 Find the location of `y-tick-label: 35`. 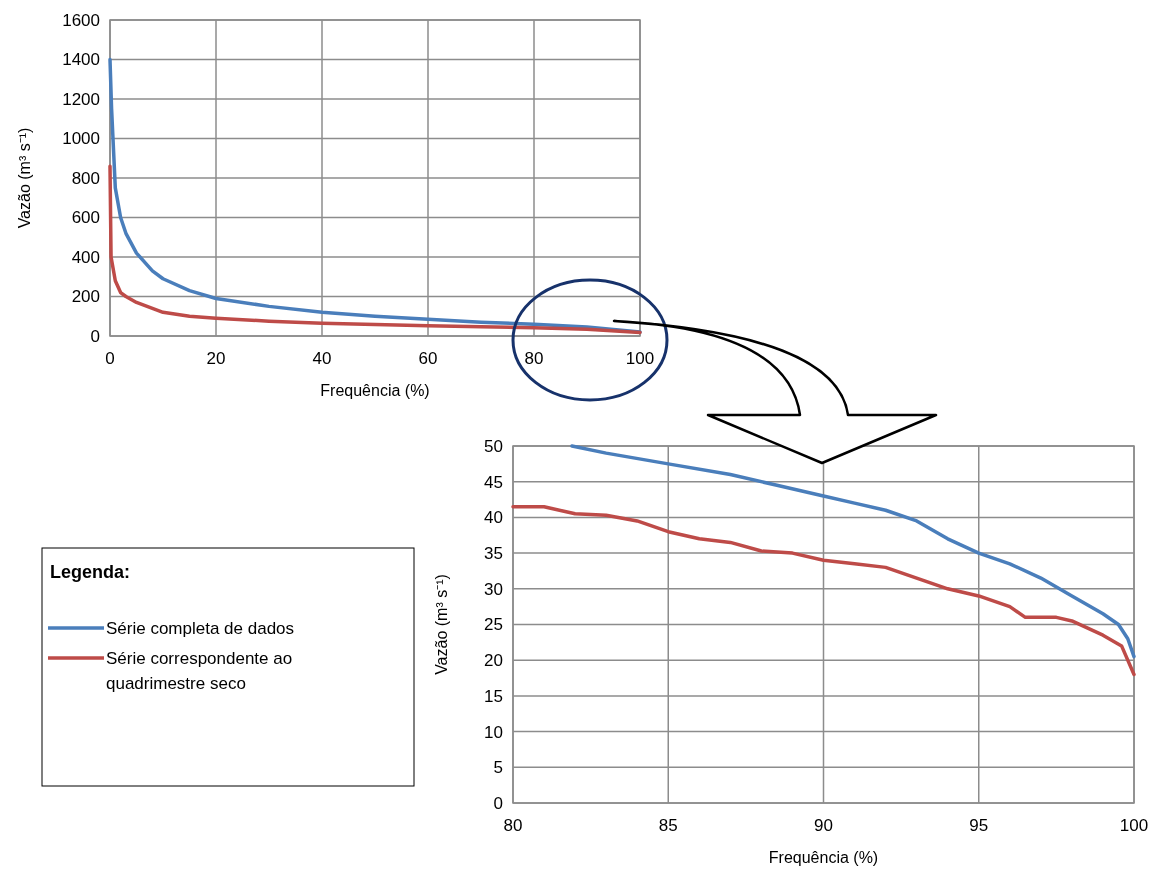

y-tick-label: 35 is located at coordinates (493, 554).